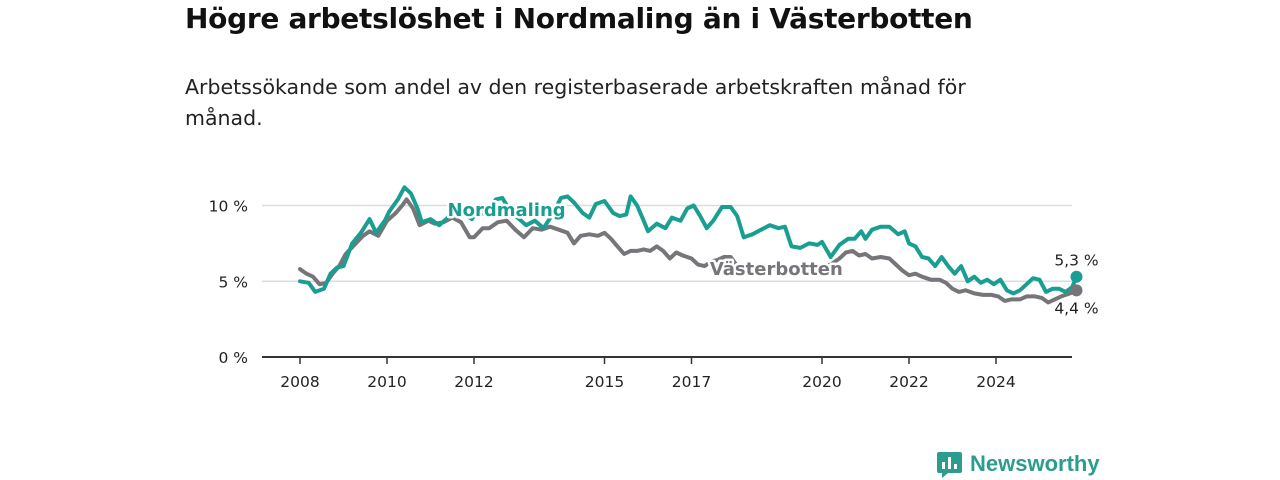 The image size is (1280, 480). Describe the element at coordinates (821, 382) in the screenshot. I see `x-tick-label: 2020` at that location.